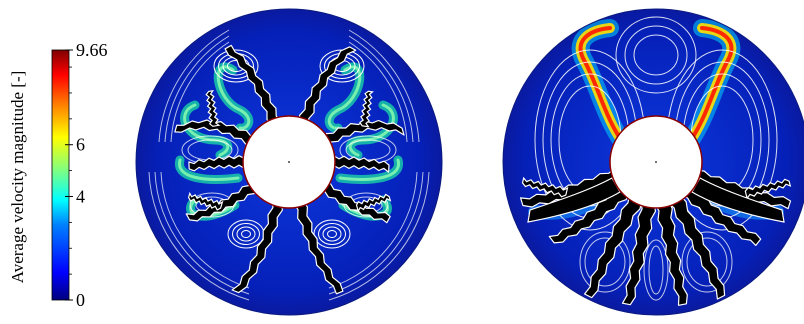 The image size is (804, 324). Describe the element at coordinates (80, 145) in the screenshot. I see `colorbar-tick-label: 6` at that location.